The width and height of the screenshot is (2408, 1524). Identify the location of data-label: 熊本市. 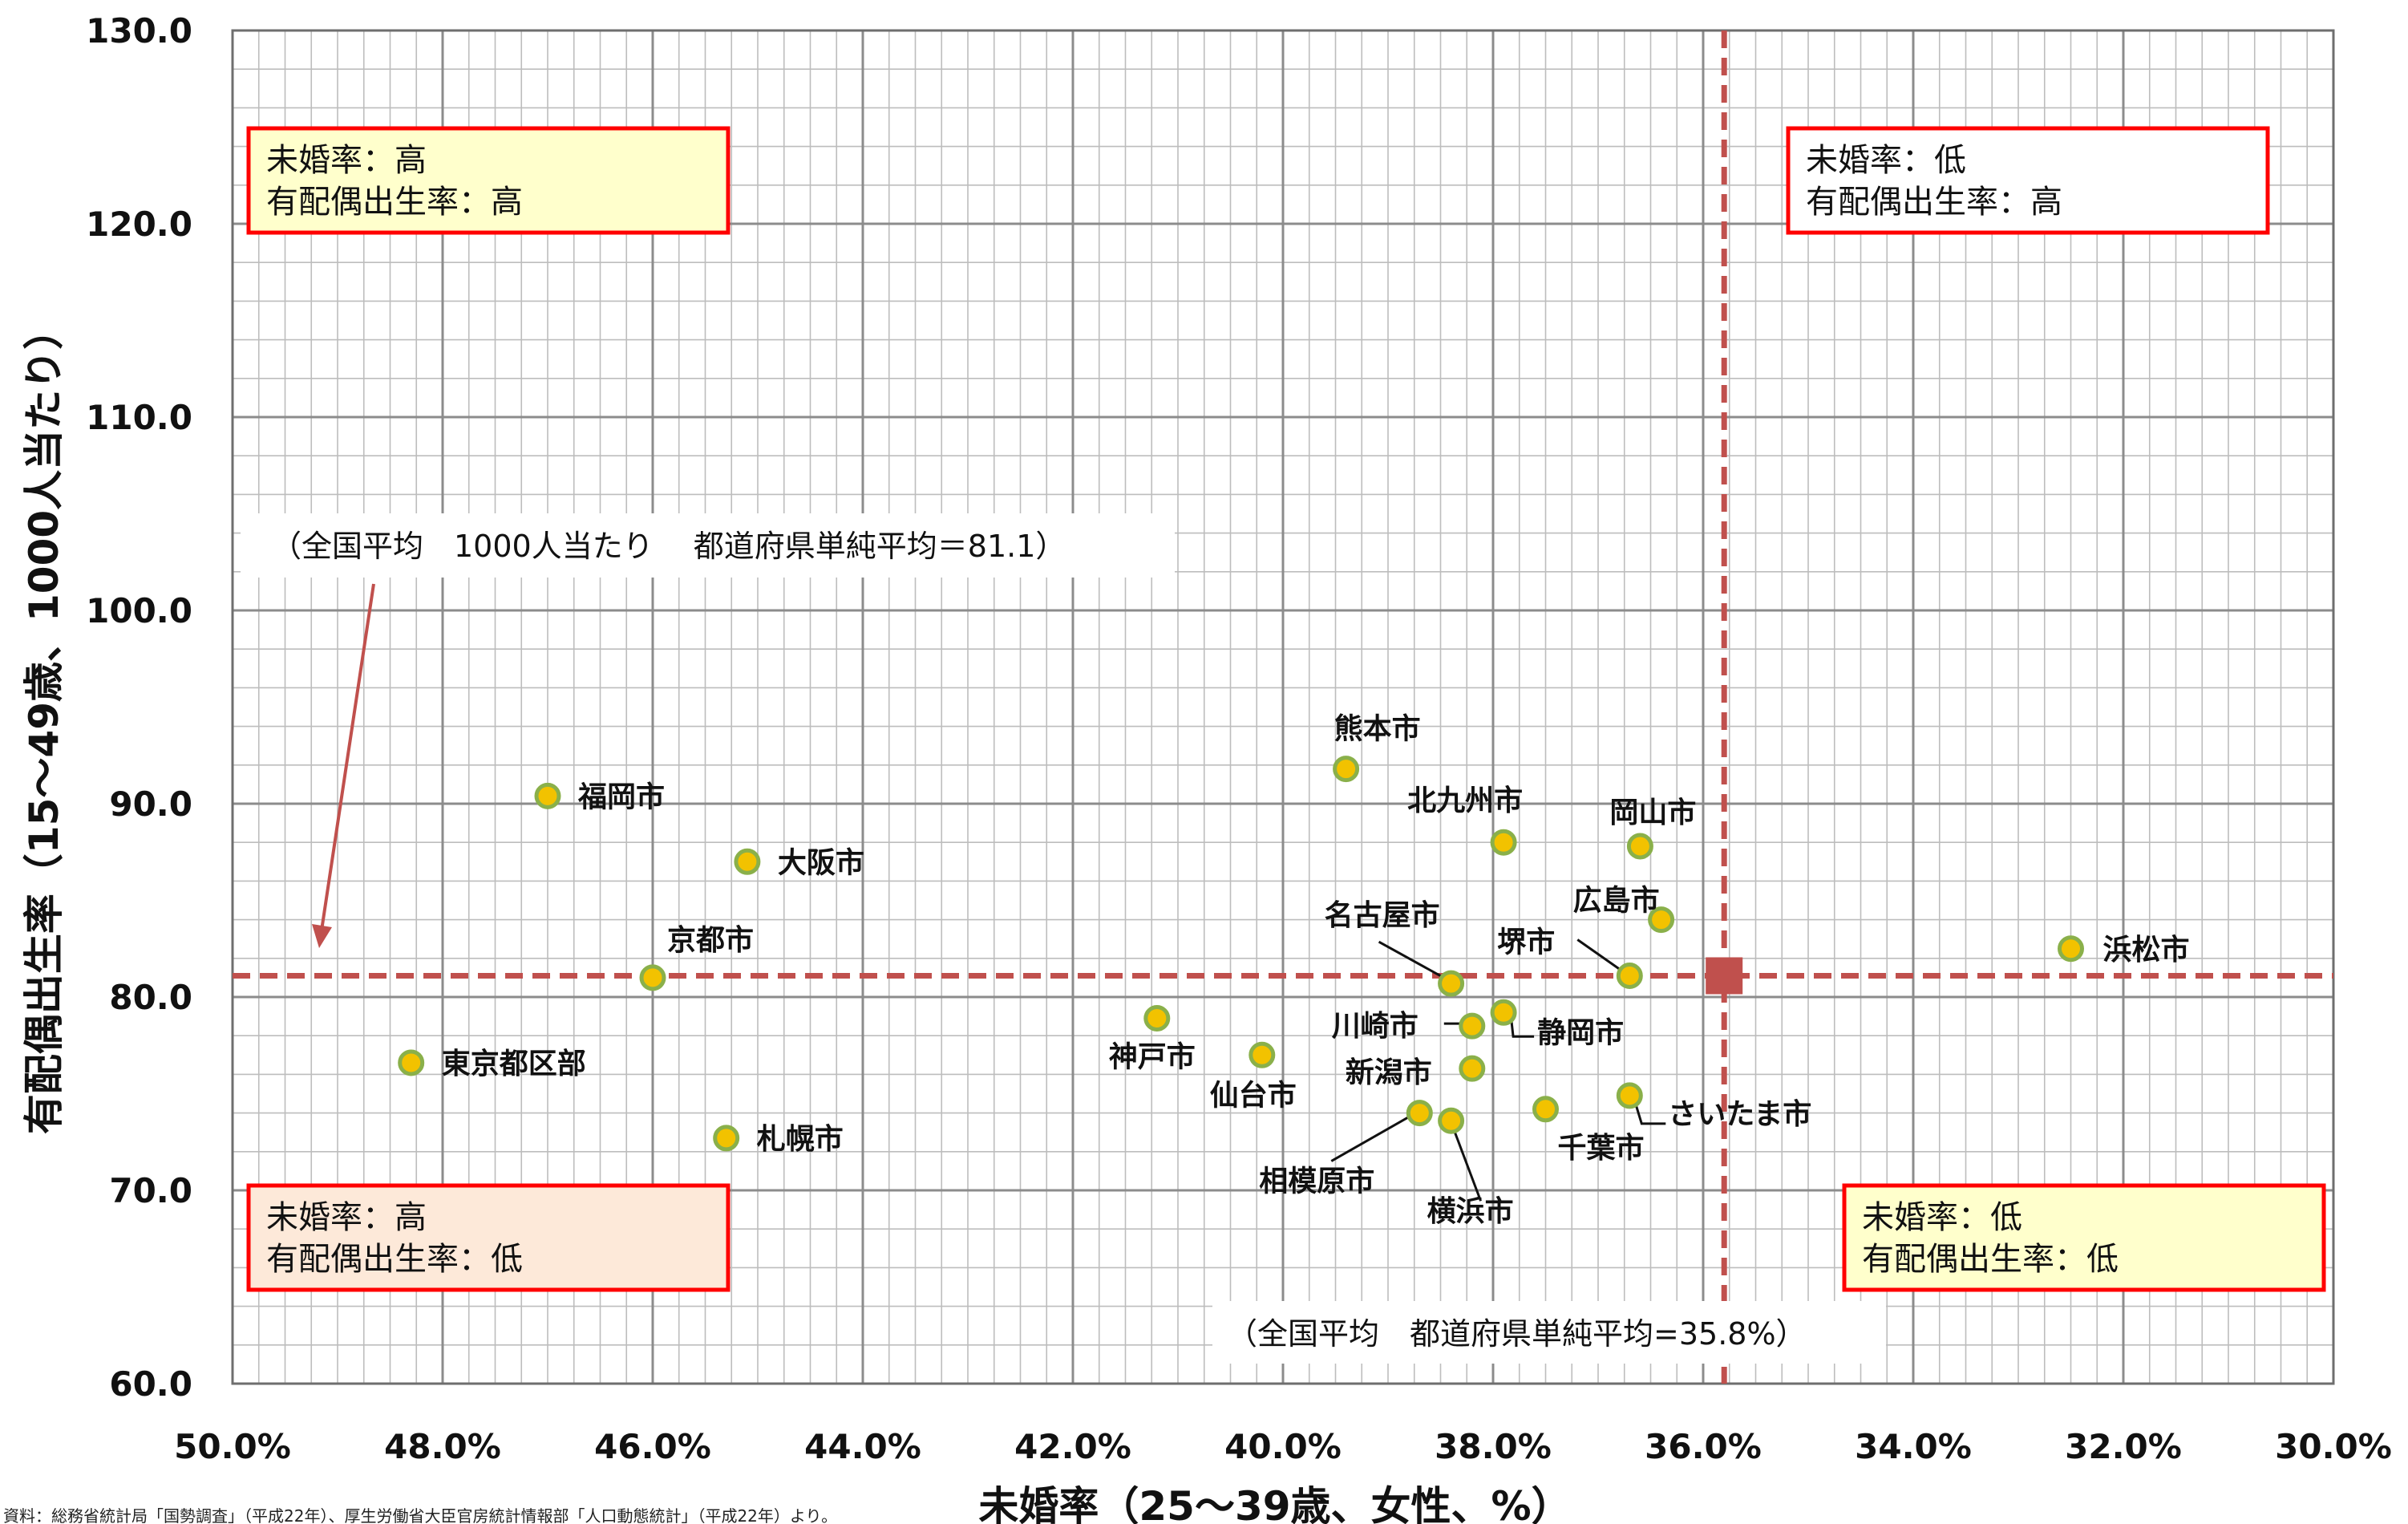
(1378, 729).